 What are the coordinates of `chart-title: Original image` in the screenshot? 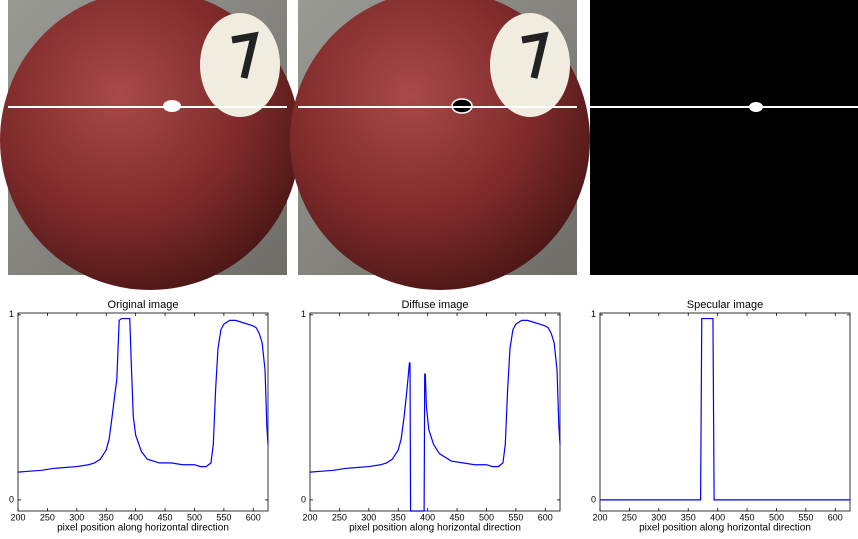 It's located at (143, 305).